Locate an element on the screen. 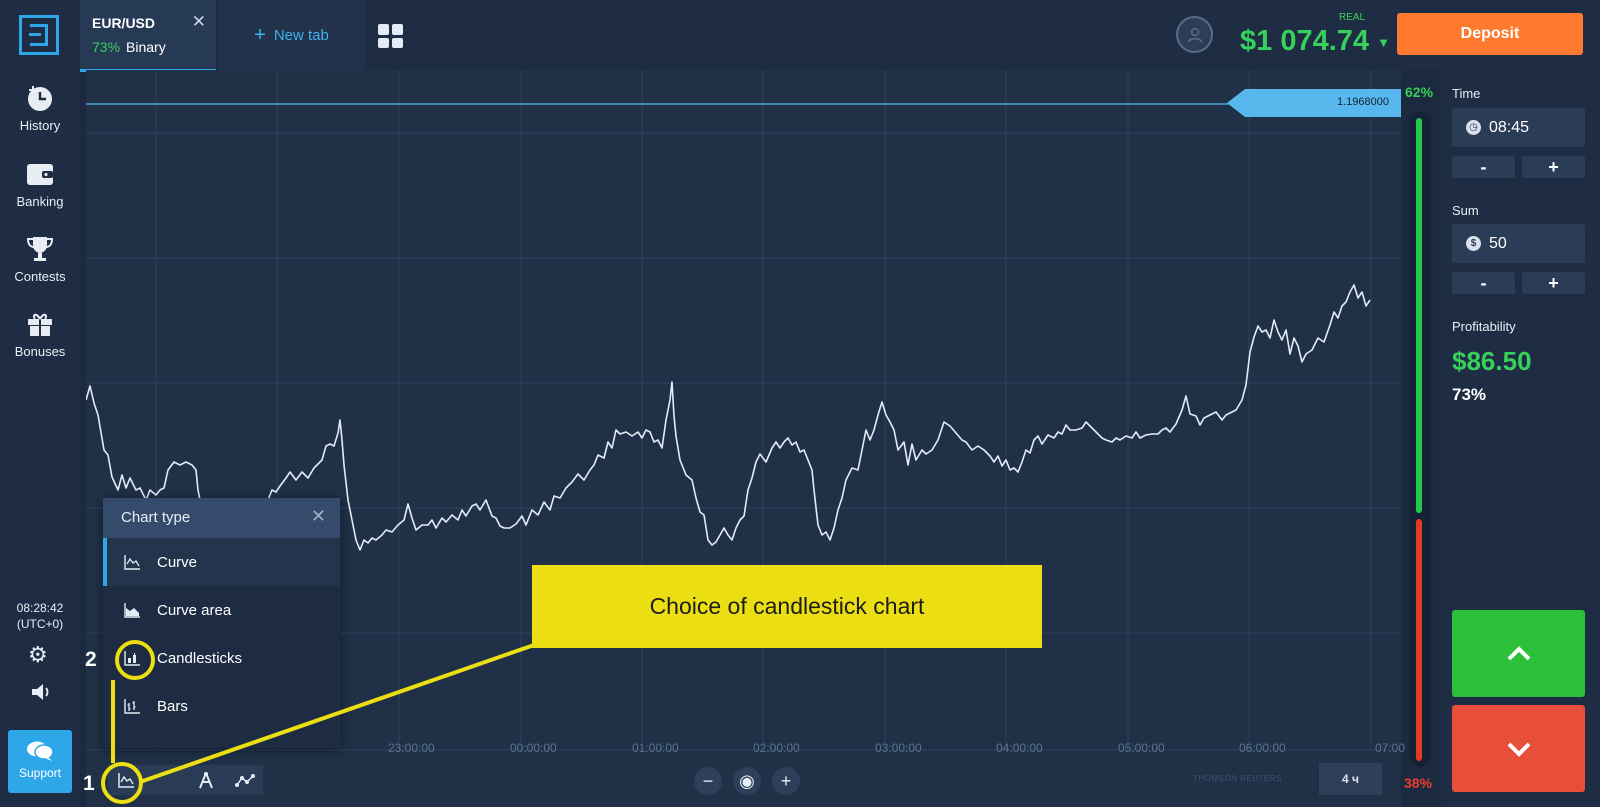  chart-type-curve-area: Curve area is located at coordinates (221, 610).